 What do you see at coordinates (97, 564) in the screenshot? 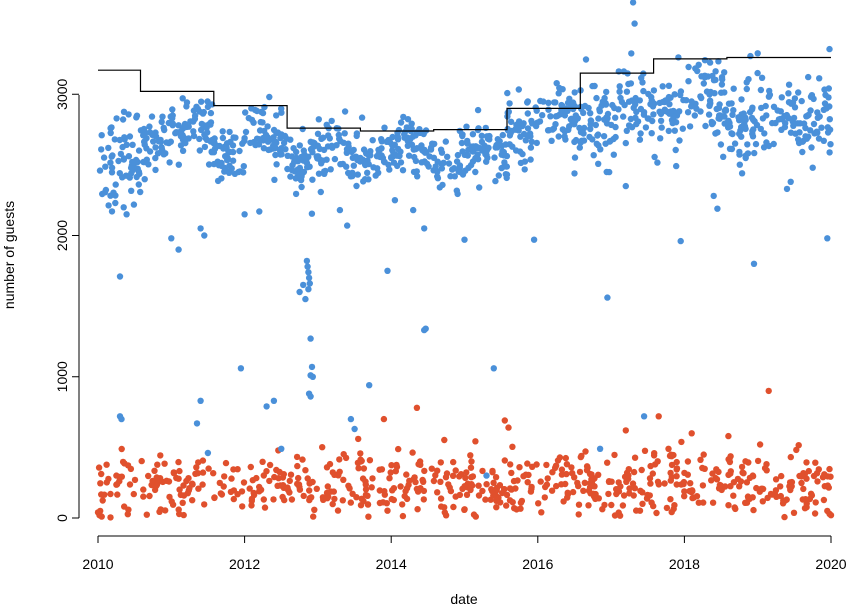
I see `x-tick-label: 2010` at bounding box center [97, 564].